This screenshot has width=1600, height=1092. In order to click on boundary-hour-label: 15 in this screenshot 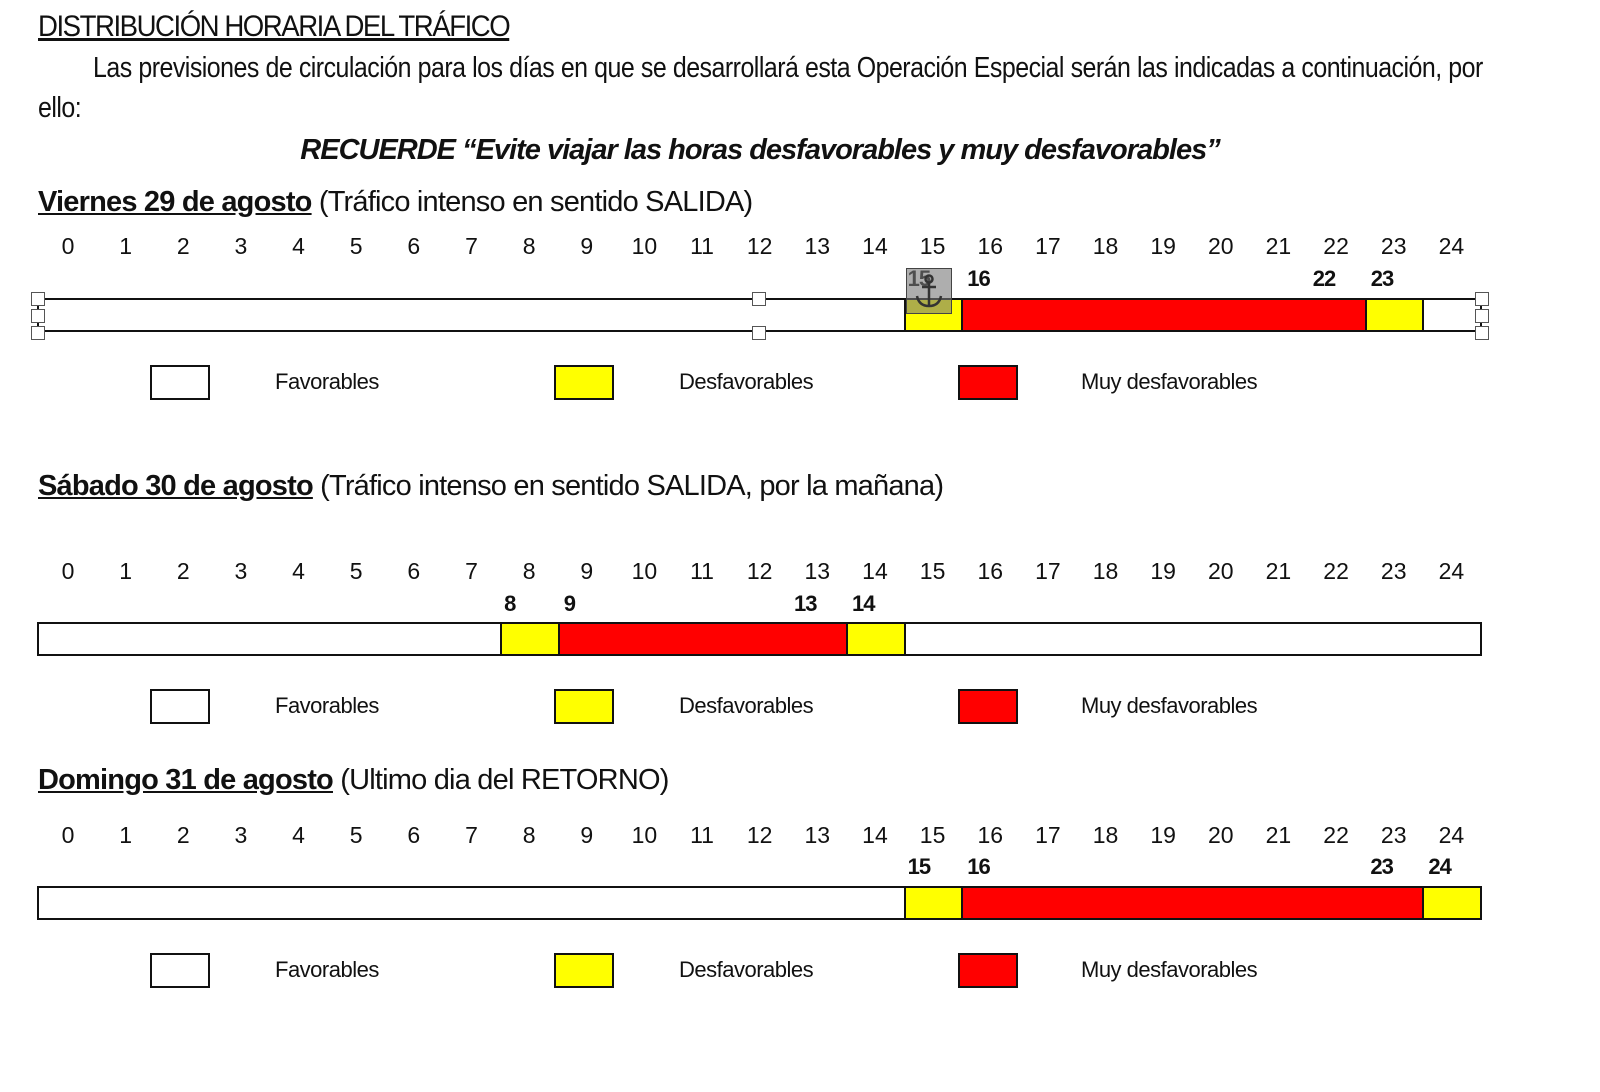, I will do `click(919, 866)`.